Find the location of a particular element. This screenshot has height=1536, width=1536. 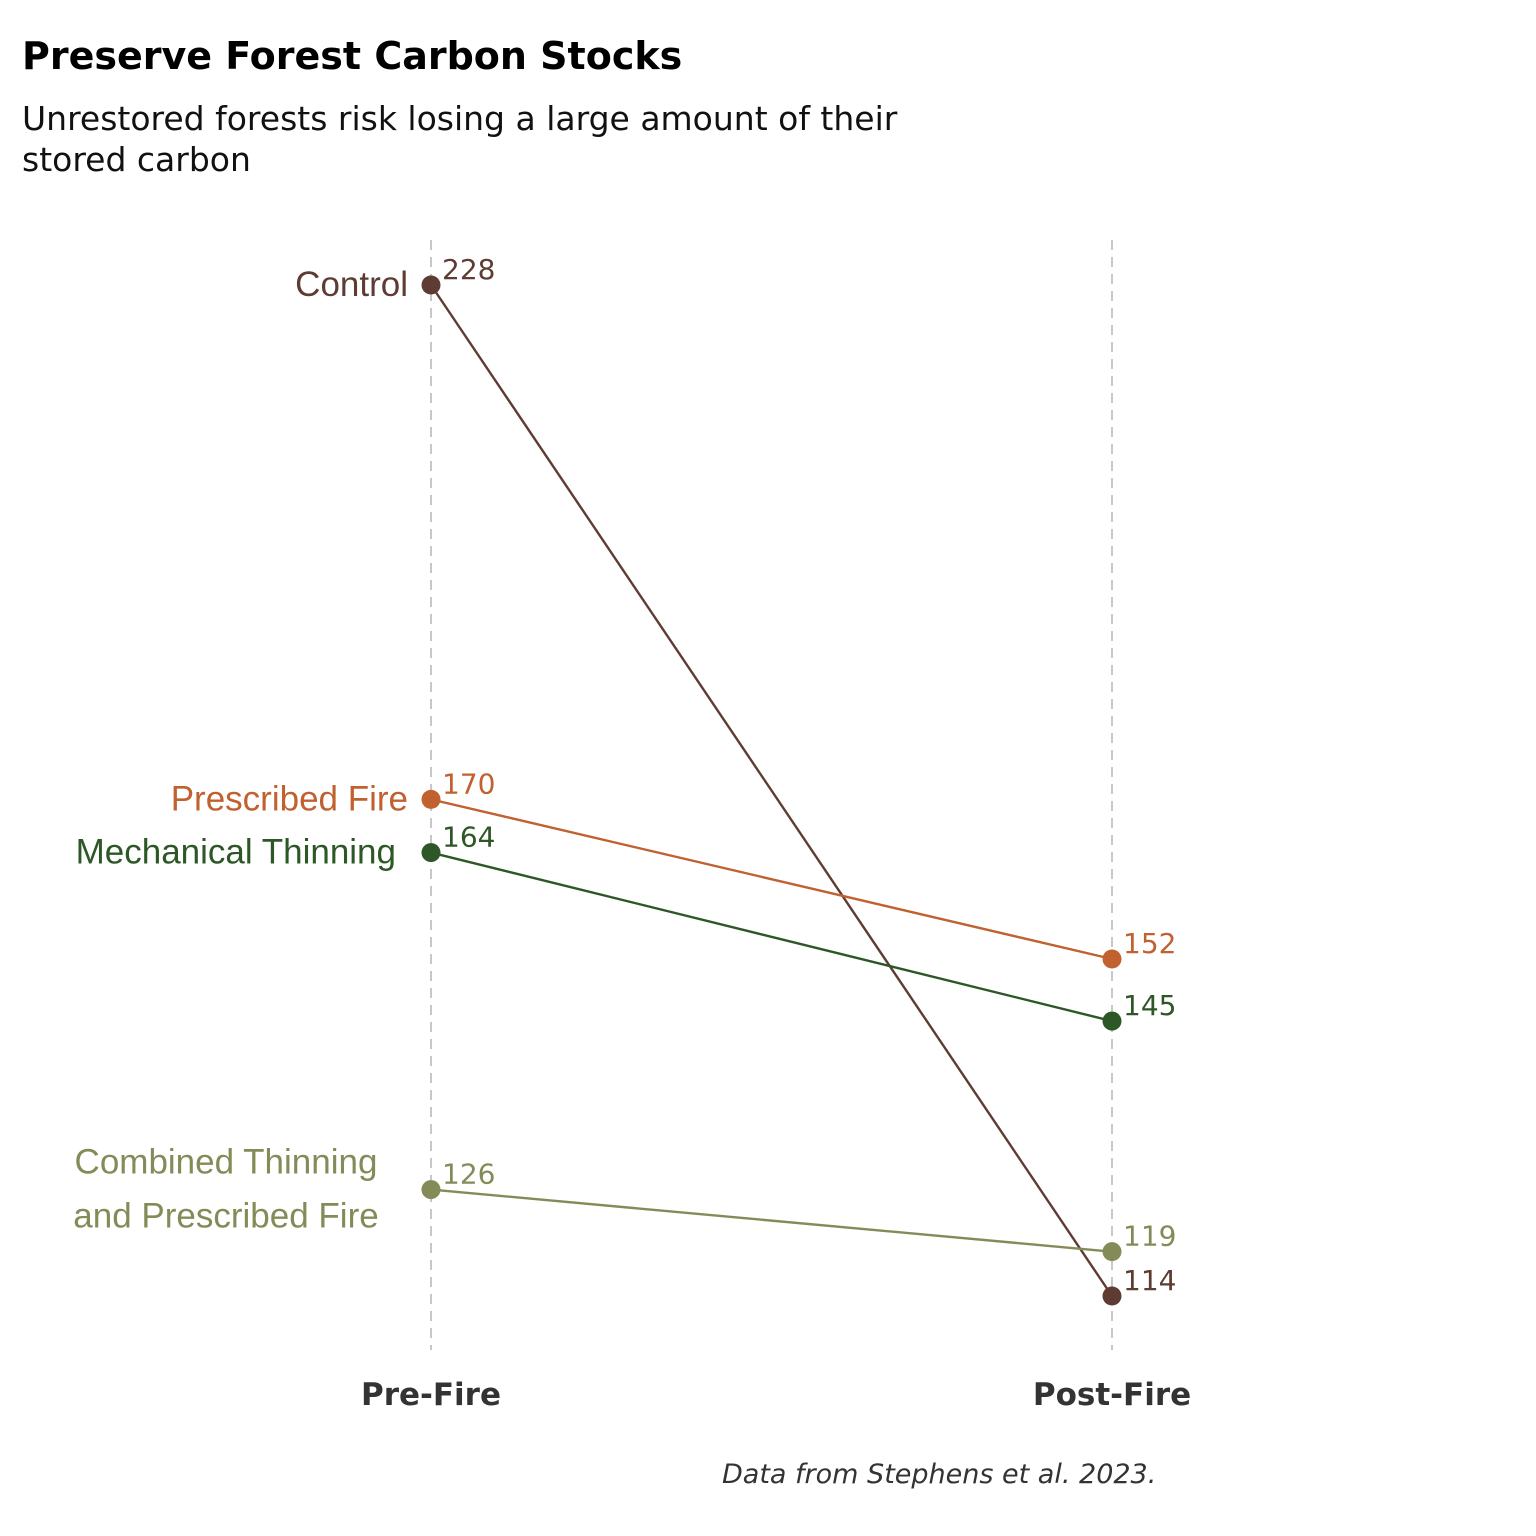

series-label-line: Mechanical Thinning is located at coordinates (236, 852).